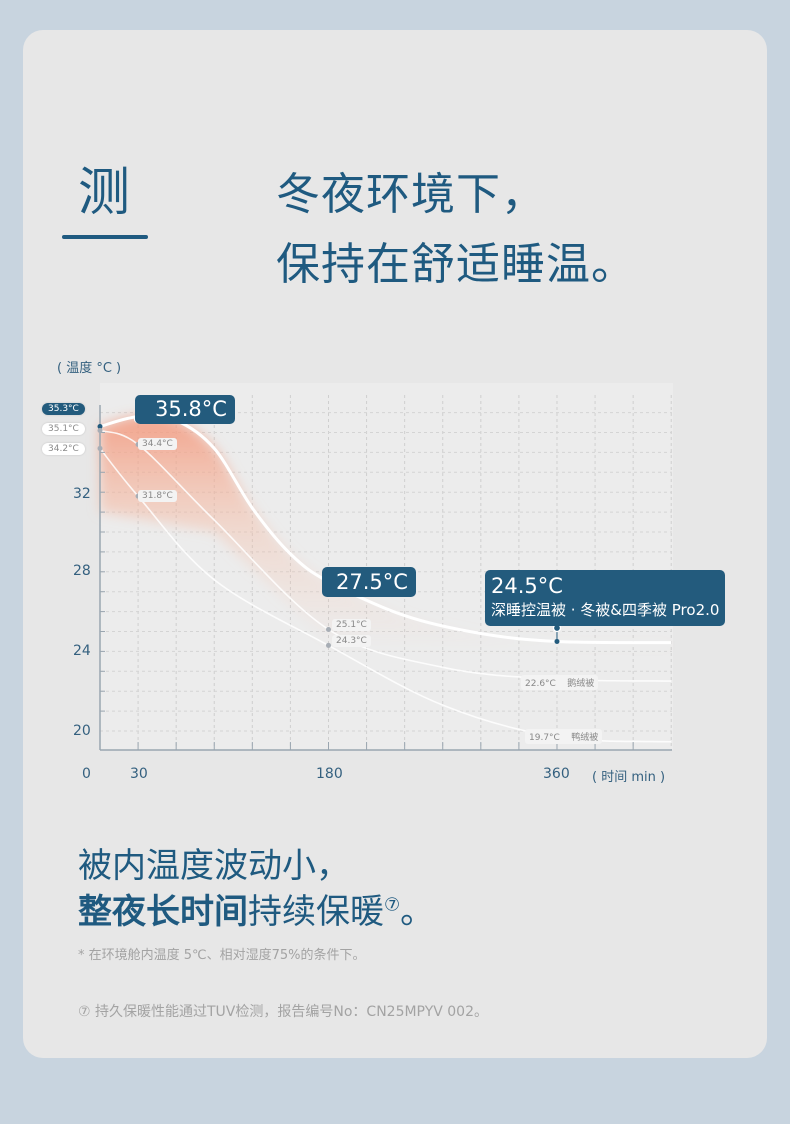 The image size is (790, 1124). I want to click on y-tick-32: 32, so click(82, 494).